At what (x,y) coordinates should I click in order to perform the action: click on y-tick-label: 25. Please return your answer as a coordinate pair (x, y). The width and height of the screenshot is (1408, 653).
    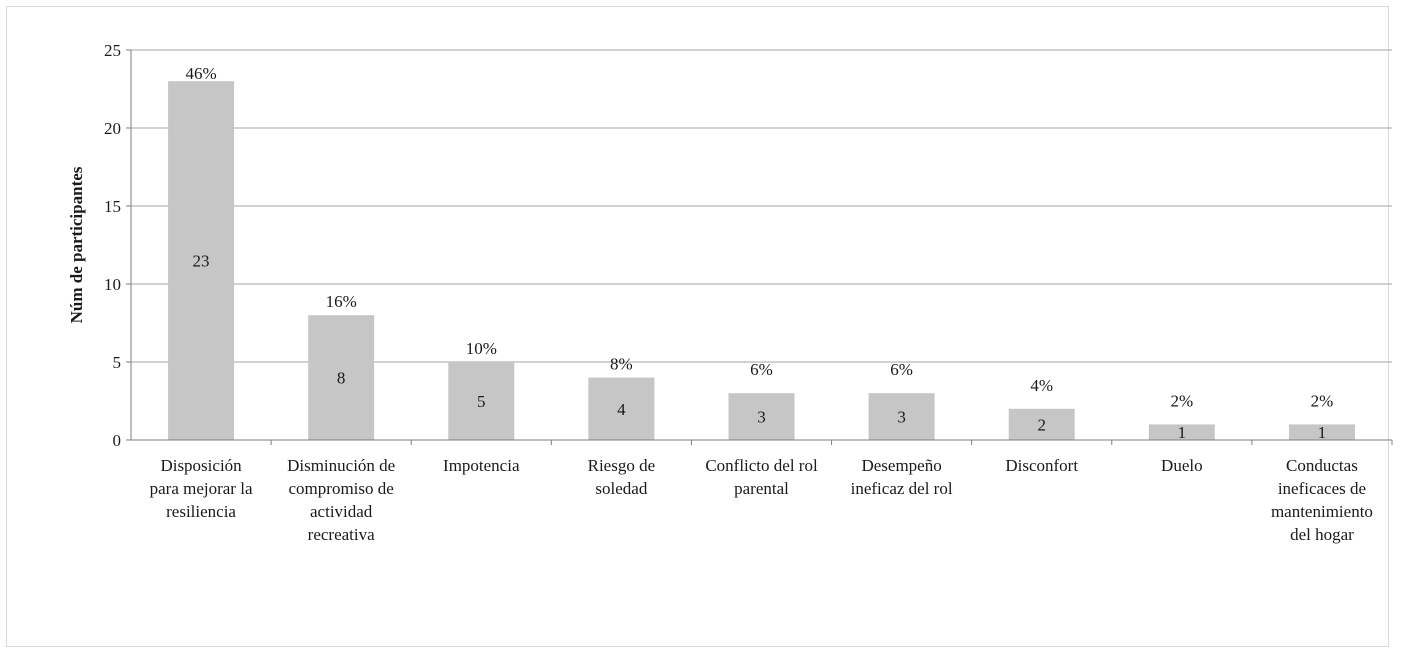
    Looking at the image, I should click on (112, 50).